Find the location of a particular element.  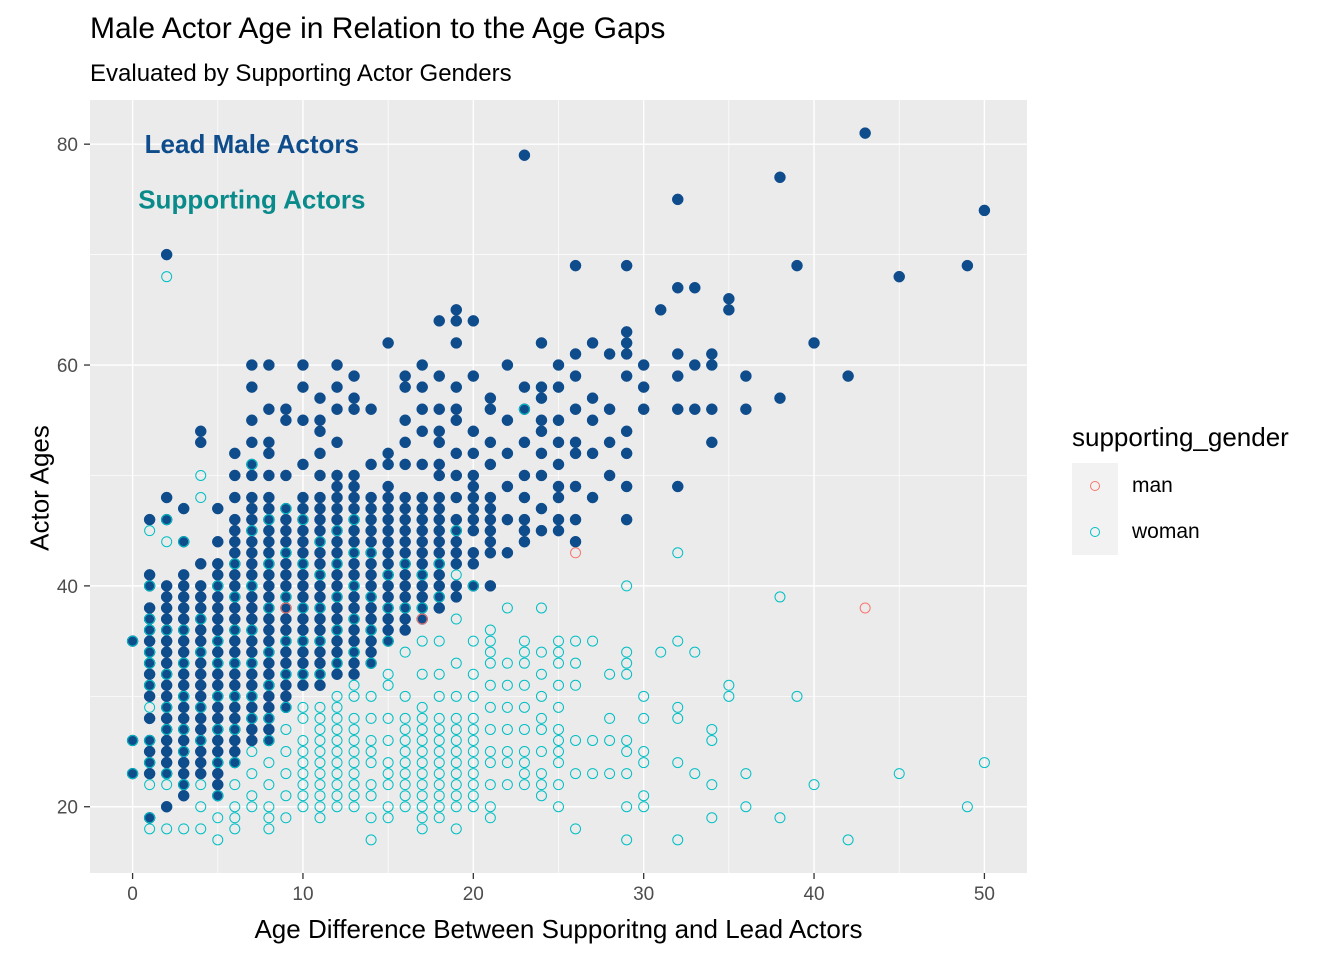

legend-item-man: man is located at coordinates (1180, 486).